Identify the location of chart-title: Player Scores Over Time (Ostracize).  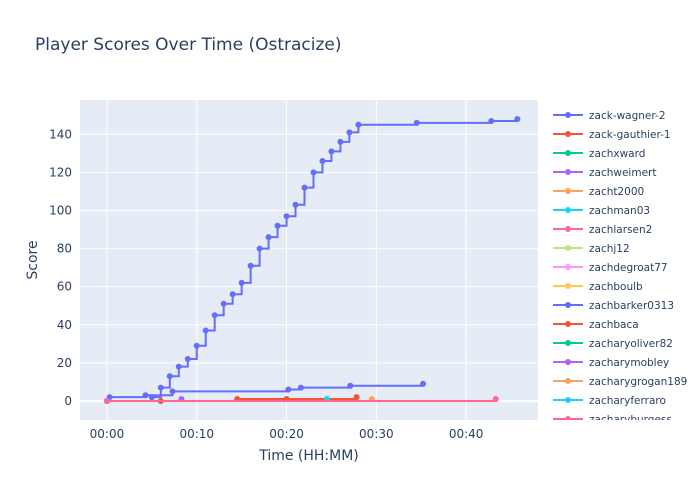
(188, 45).